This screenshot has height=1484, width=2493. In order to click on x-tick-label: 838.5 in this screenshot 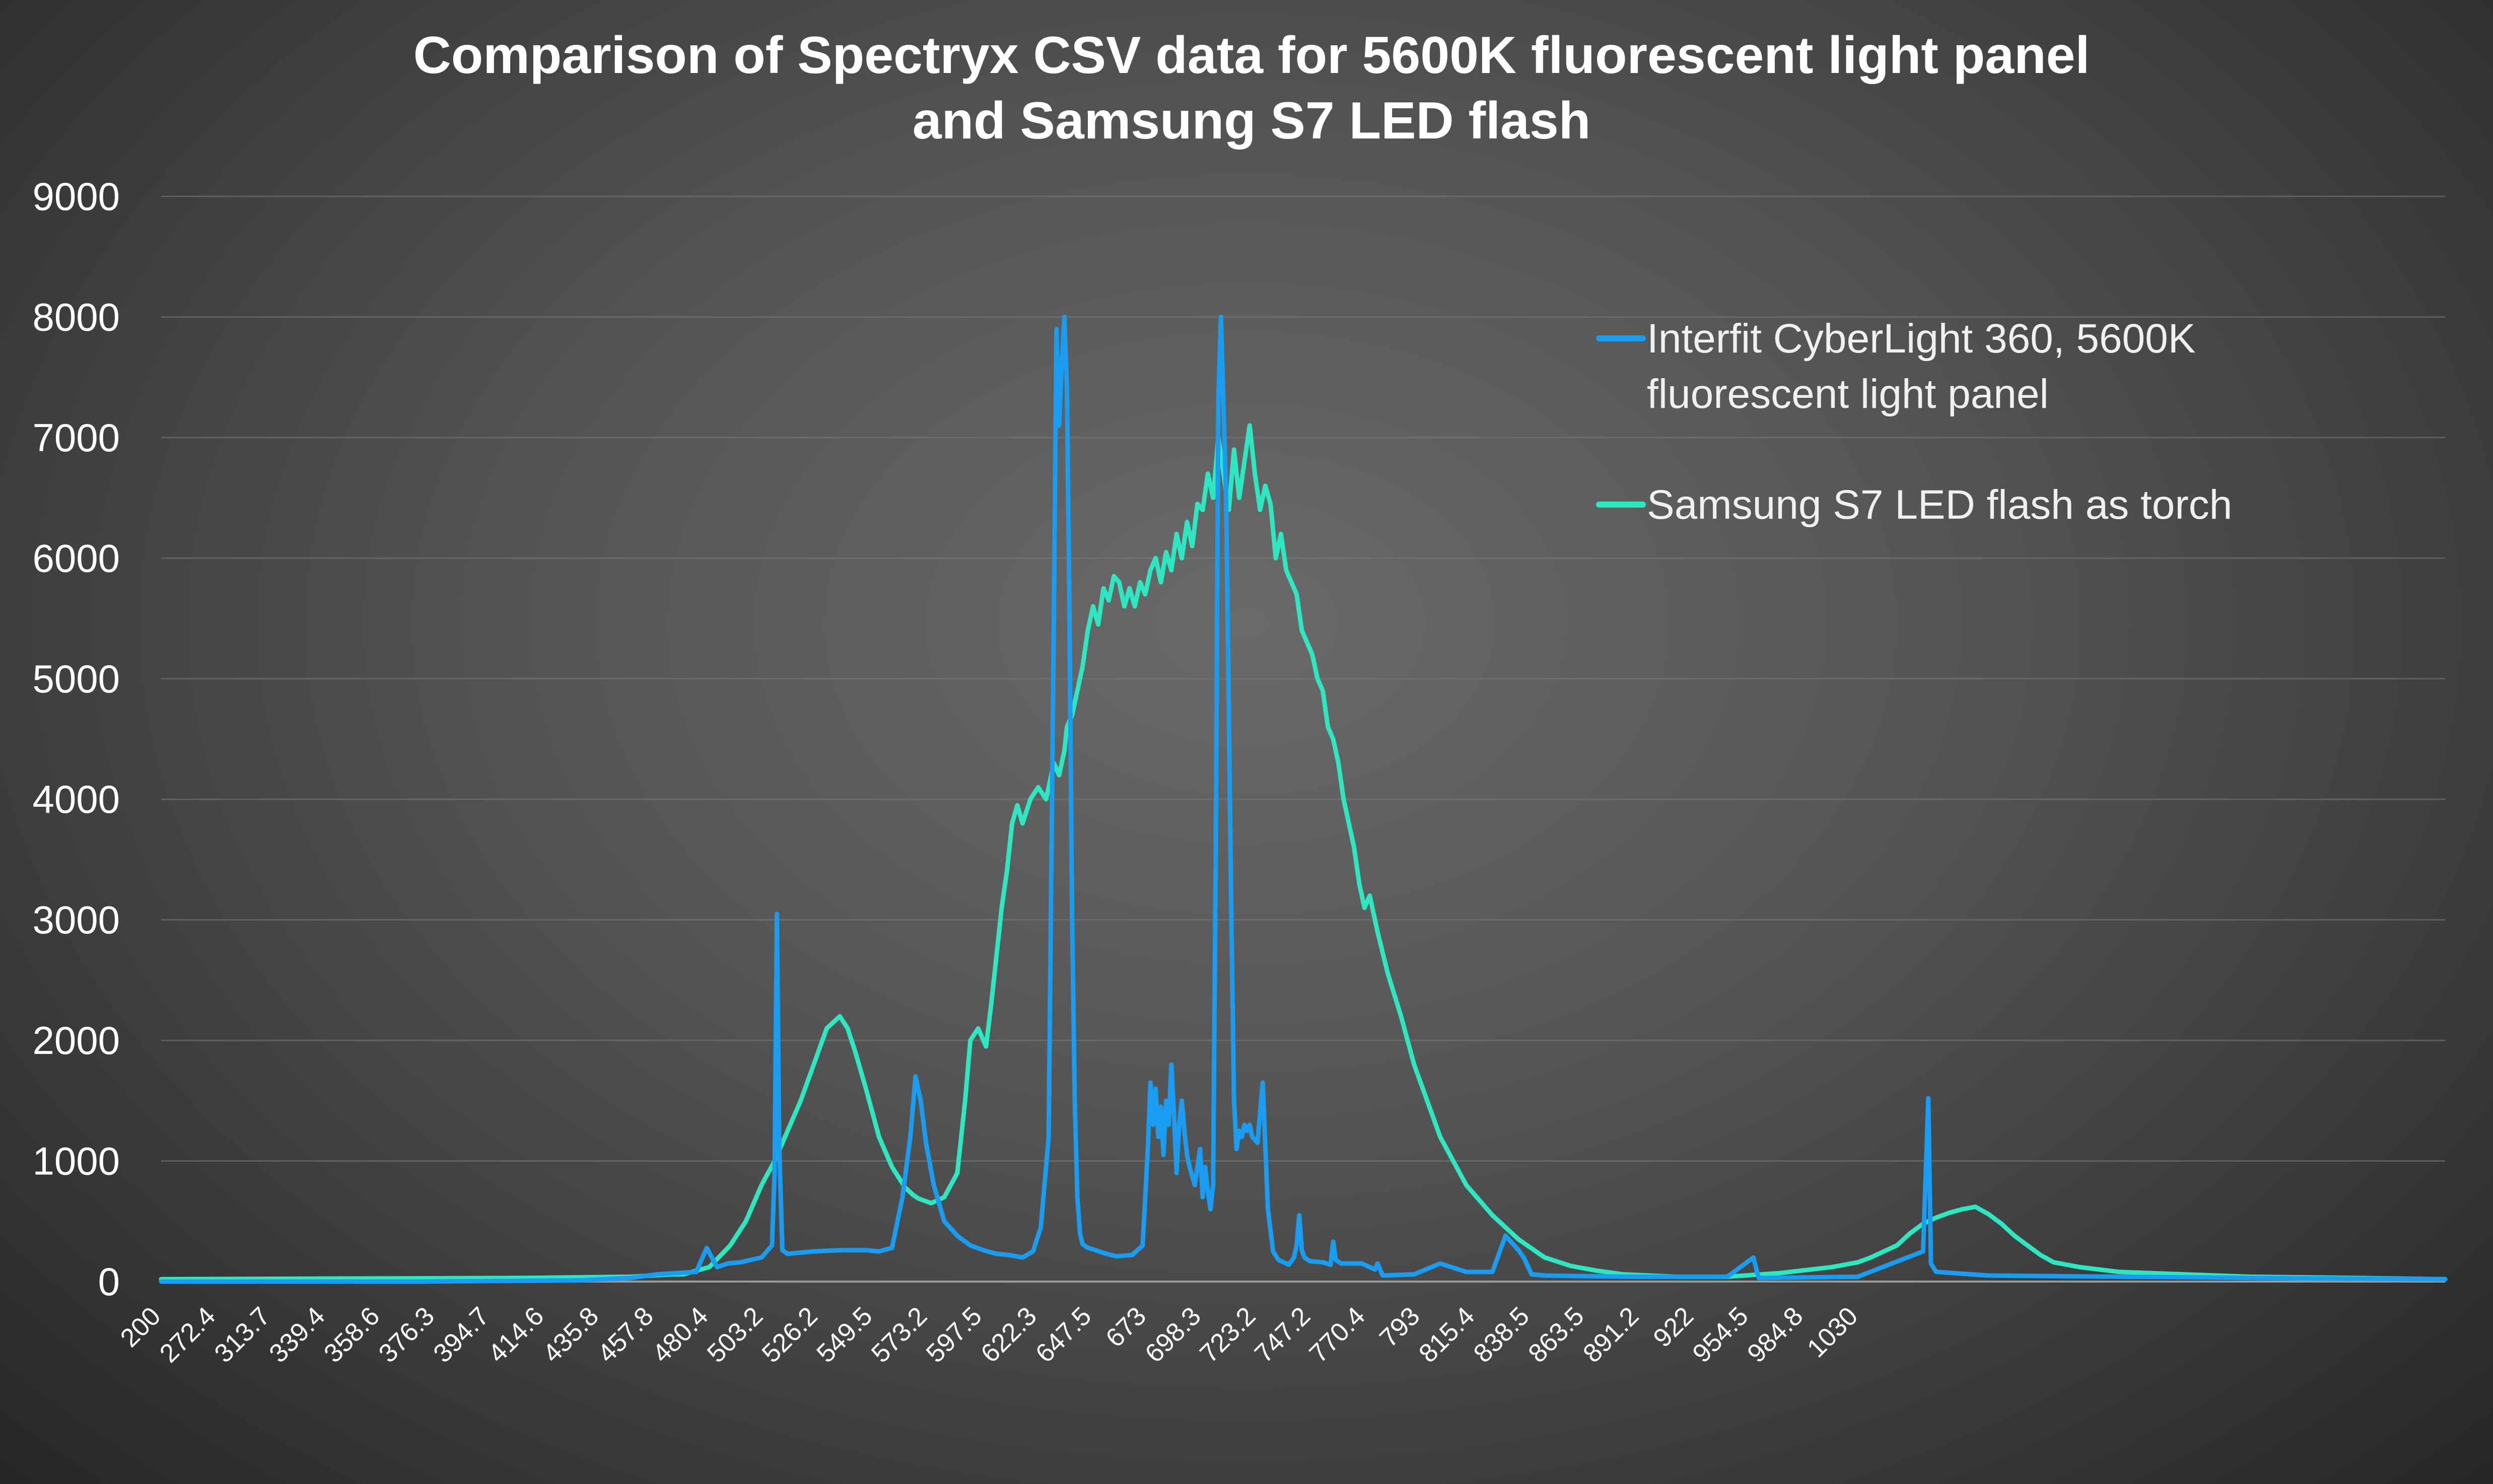, I will do `click(1502, 1334)`.